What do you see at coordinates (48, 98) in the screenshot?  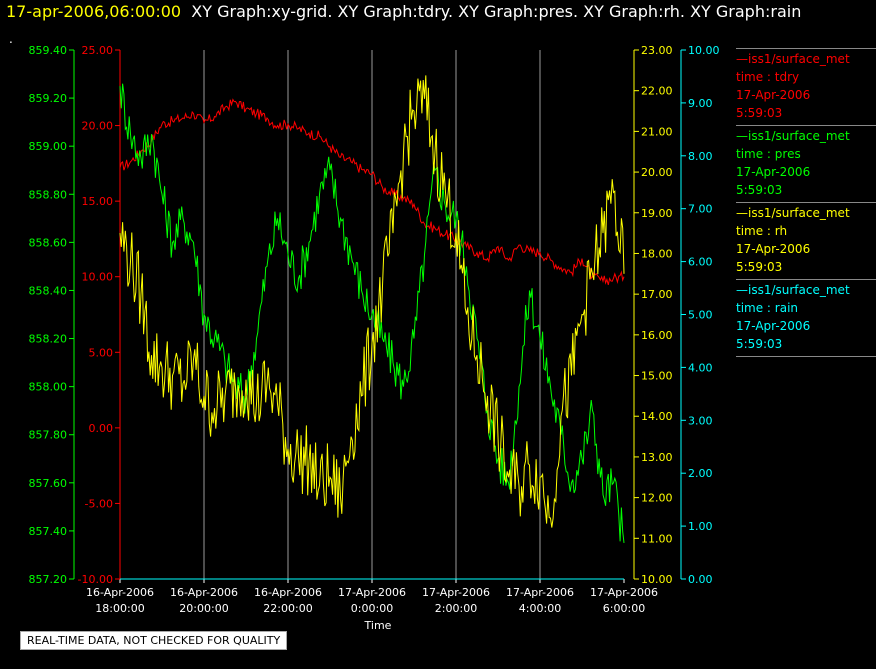 I see `pres-tick-label: 859.20` at bounding box center [48, 98].